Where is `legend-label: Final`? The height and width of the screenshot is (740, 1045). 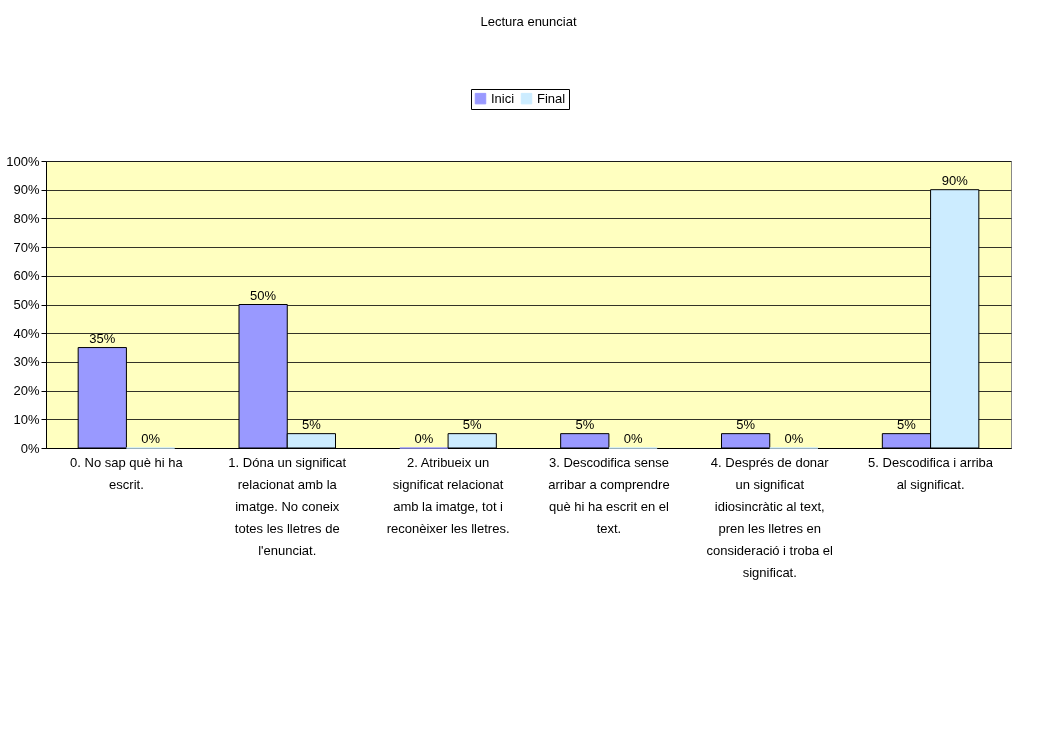 legend-label: Final is located at coordinates (551, 98).